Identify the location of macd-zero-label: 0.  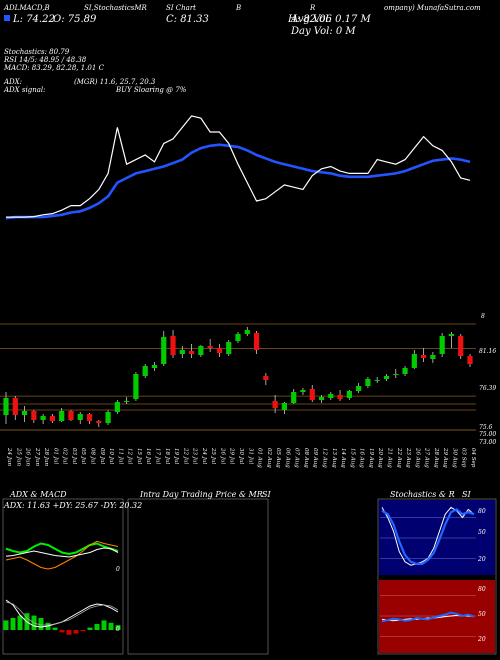
(118, 629).